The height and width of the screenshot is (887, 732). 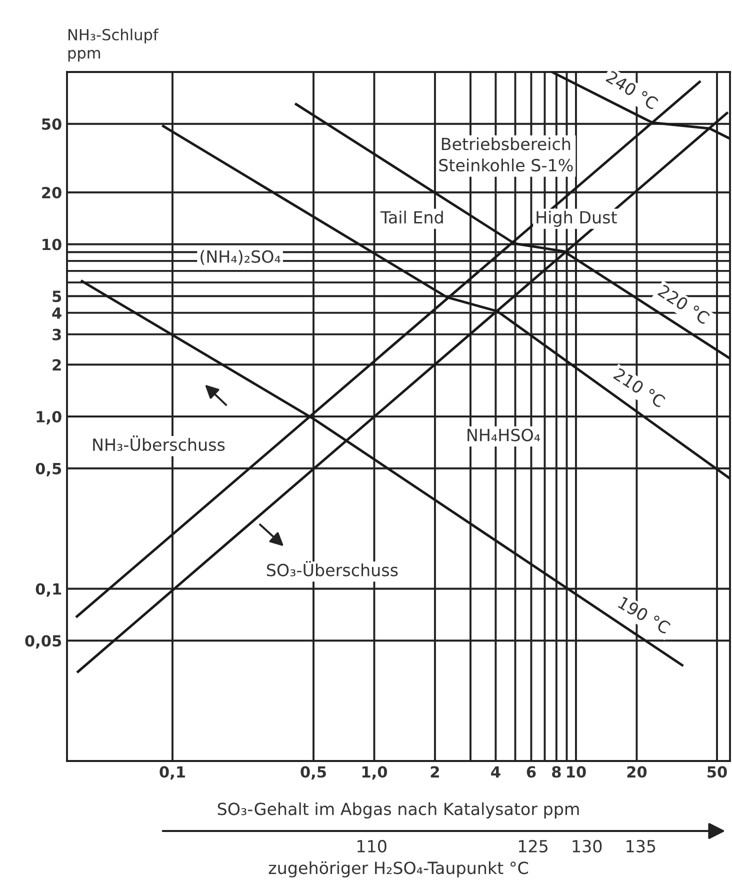 I want to click on x-tick-label: 0,1, so click(x=172, y=773).